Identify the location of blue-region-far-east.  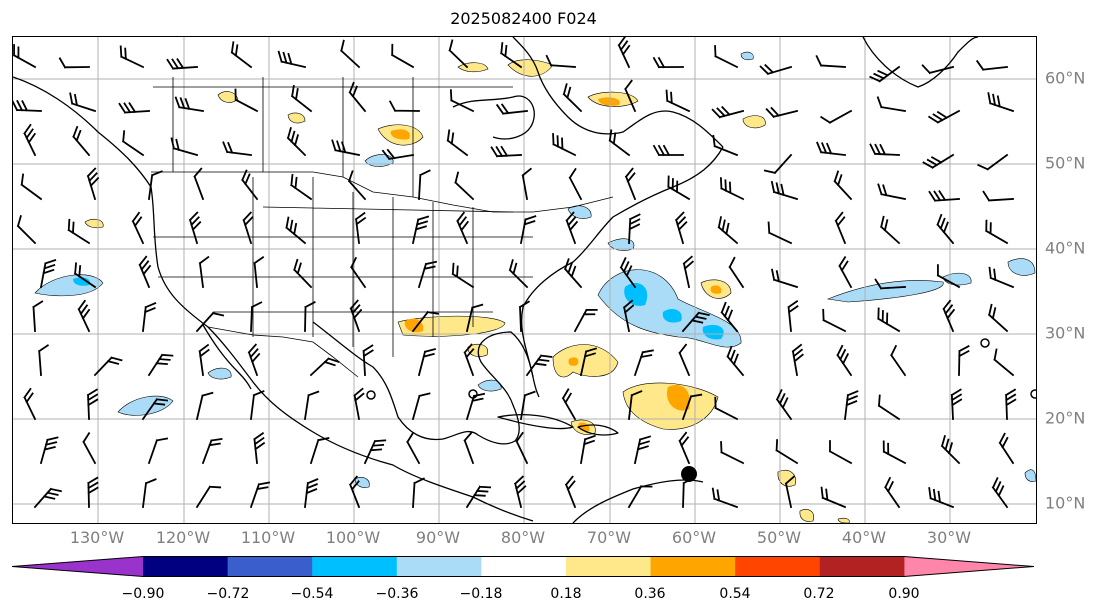
(1021, 267).